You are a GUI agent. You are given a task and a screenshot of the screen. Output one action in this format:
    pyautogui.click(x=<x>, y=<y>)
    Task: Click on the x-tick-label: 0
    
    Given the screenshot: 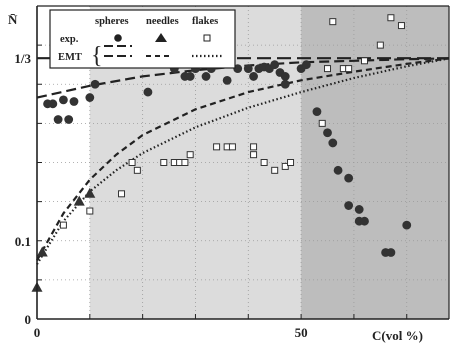 What is the action you would take?
    pyautogui.click(x=37, y=332)
    